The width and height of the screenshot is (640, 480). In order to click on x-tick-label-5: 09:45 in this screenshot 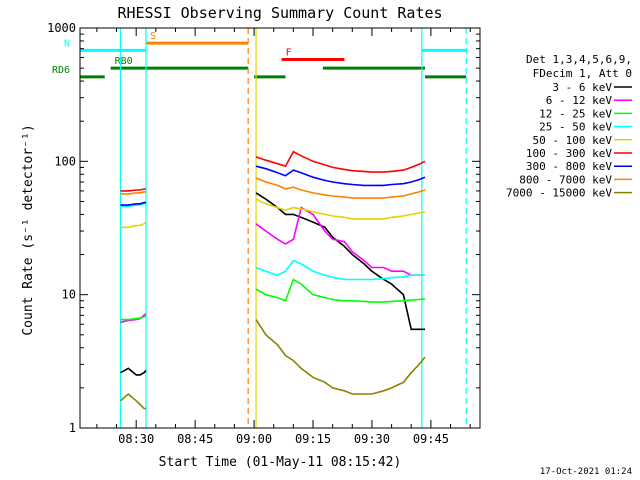, I will do `click(431, 439)`.